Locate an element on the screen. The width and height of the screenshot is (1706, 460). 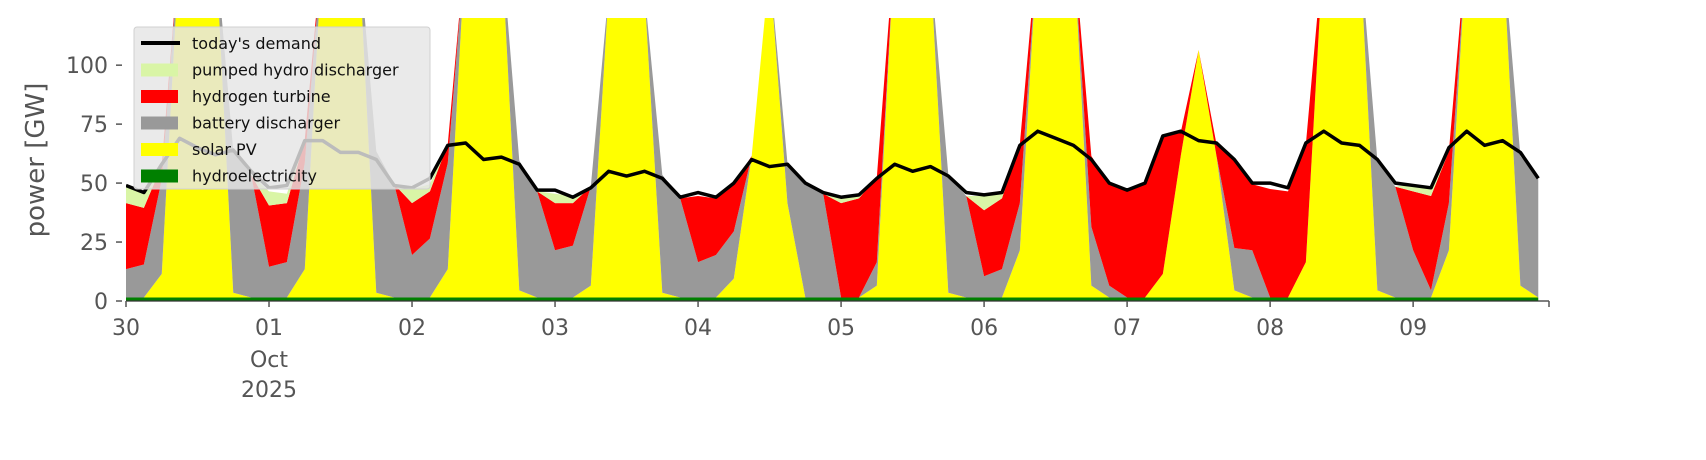
y-tick-label: 25 is located at coordinates (94, 243).